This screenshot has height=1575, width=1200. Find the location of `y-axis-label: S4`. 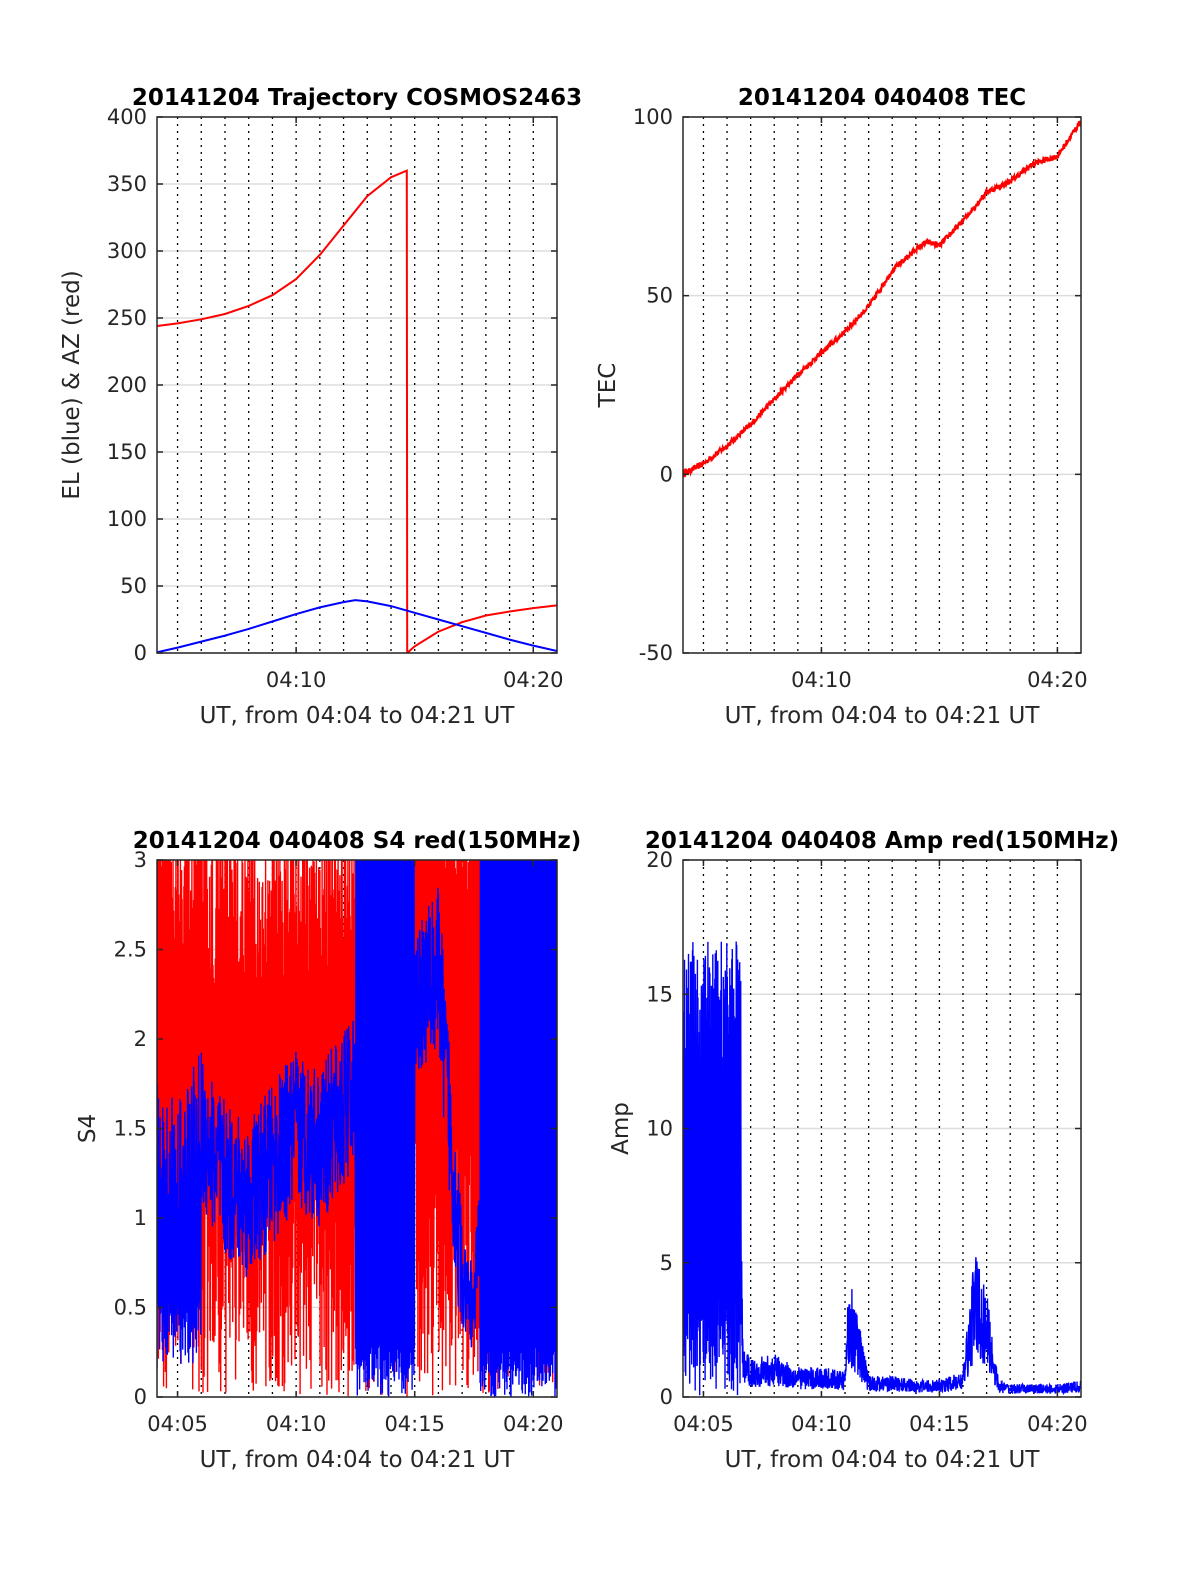

y-axis-label: S4 is located at coordinates (88, 1128).